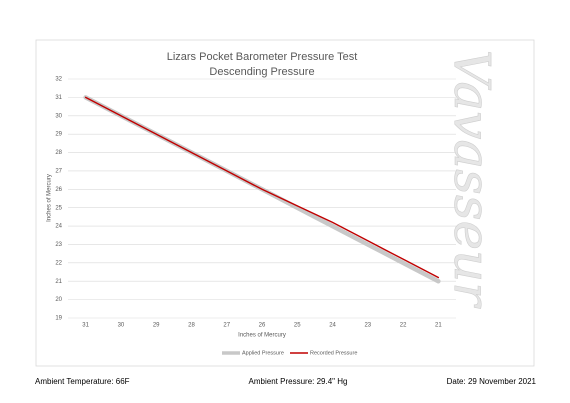 The height and width of the screenshot is (403, 570). What do you see at coordinates (262, 326) in the screenshot?
I see `x-tick-label: 26` at bounding box center [262, 326].